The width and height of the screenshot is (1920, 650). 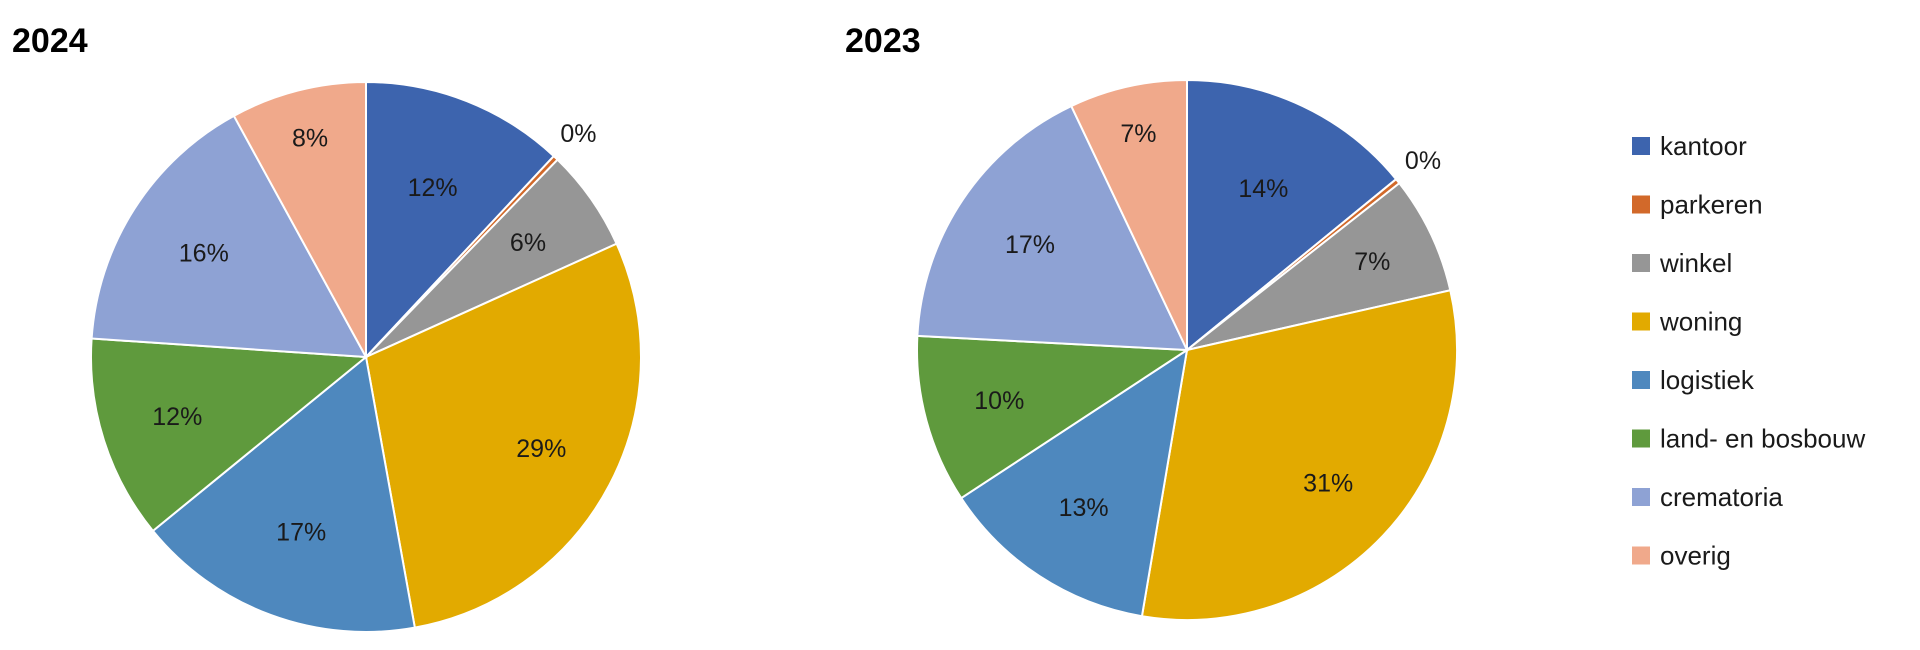 I want to click on pie-slice-2024-land-en-bosbouw, so click(x=229, y=435).